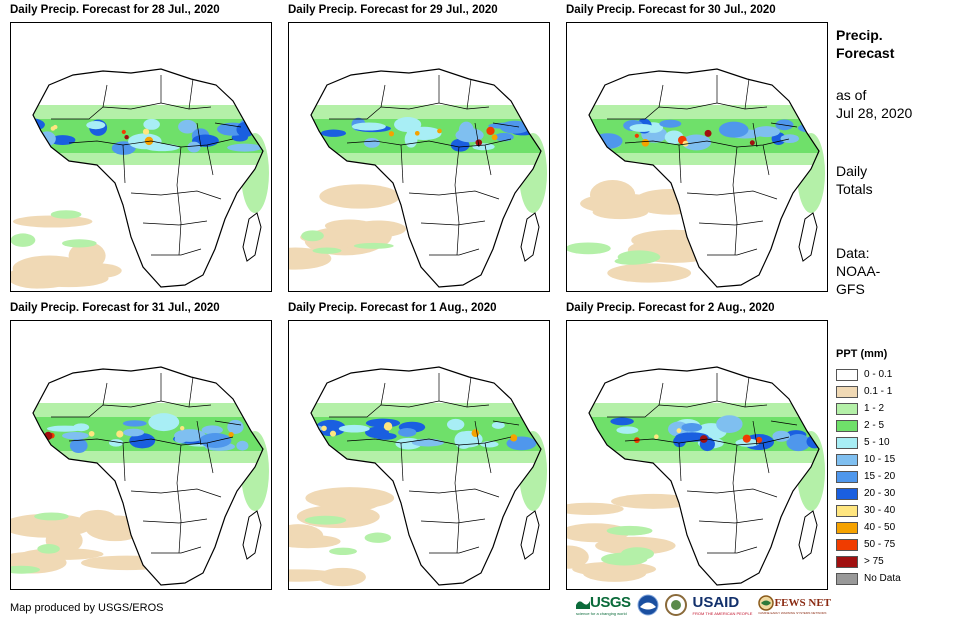 The height and width of the screenshot is (626, 967). What do you see at coordinates (850, 289) in the screenshot?
I see `data-line3: GFS` at bounding box center [850, 289].